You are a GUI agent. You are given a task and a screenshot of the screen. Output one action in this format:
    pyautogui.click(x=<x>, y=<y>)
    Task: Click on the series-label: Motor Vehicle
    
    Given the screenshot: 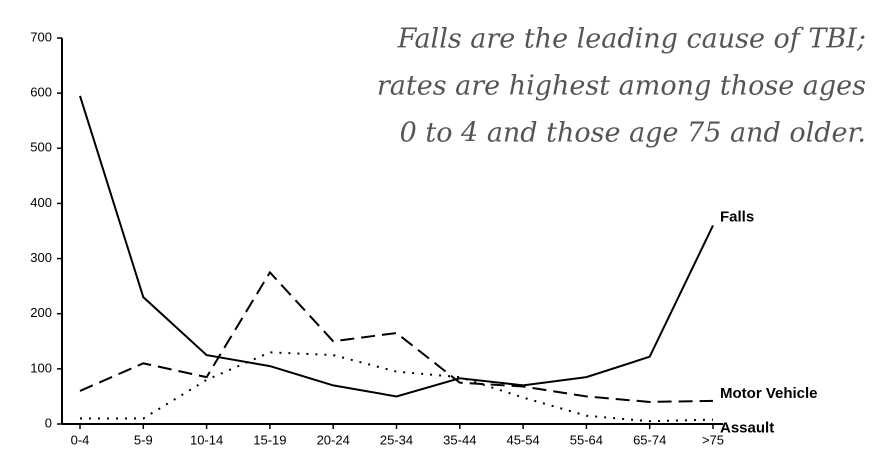 What is the action you would take?
    pyautogui.click(x=769, y=393)
    